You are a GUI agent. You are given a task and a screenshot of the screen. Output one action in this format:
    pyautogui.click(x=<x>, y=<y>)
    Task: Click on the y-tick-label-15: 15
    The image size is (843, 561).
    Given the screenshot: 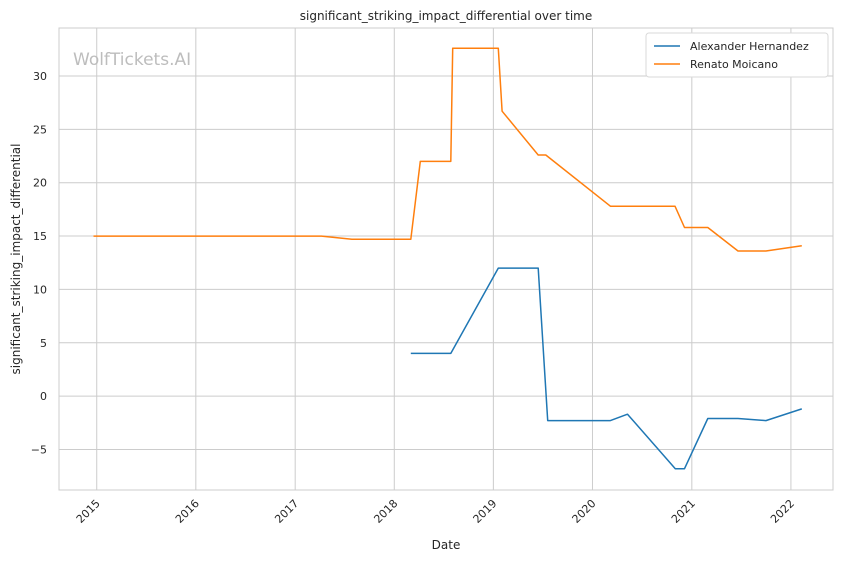 What is the action you would take?
    pyautogui.click(x=40, y=236)
    